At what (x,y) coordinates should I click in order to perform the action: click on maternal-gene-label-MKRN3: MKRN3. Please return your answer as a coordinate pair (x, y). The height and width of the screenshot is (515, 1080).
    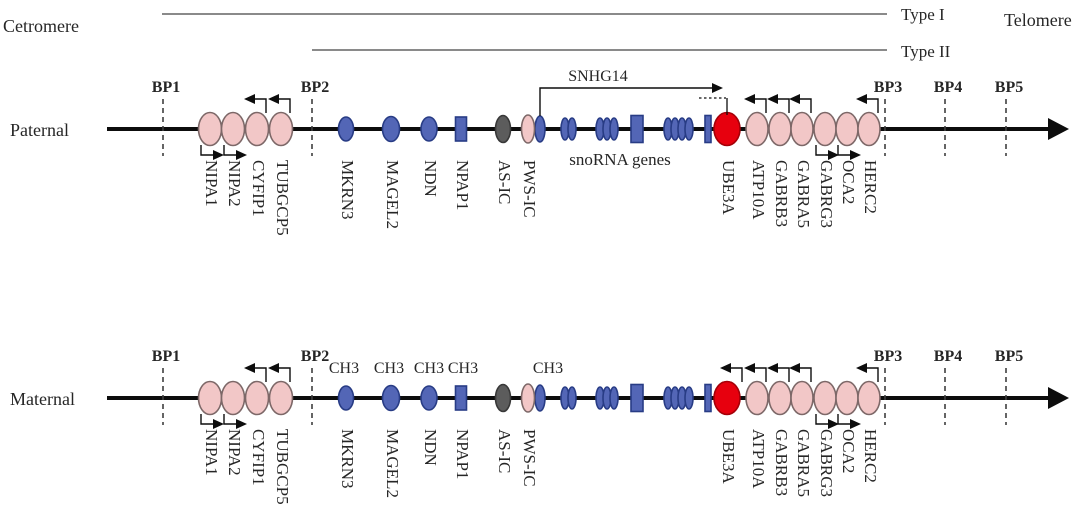
    Looking at the image, I should click on (347, 459).